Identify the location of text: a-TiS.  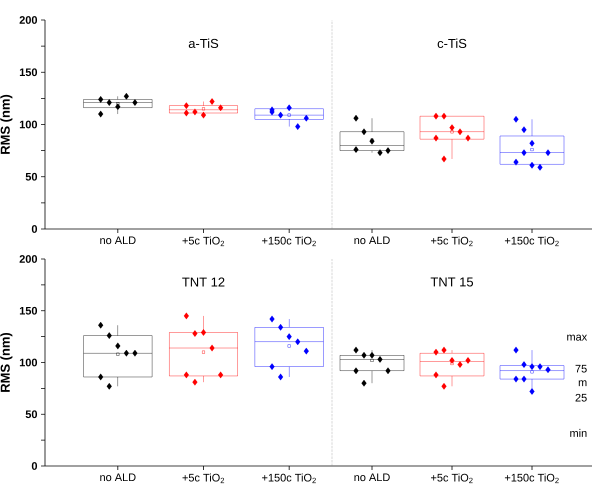
(203, 43).